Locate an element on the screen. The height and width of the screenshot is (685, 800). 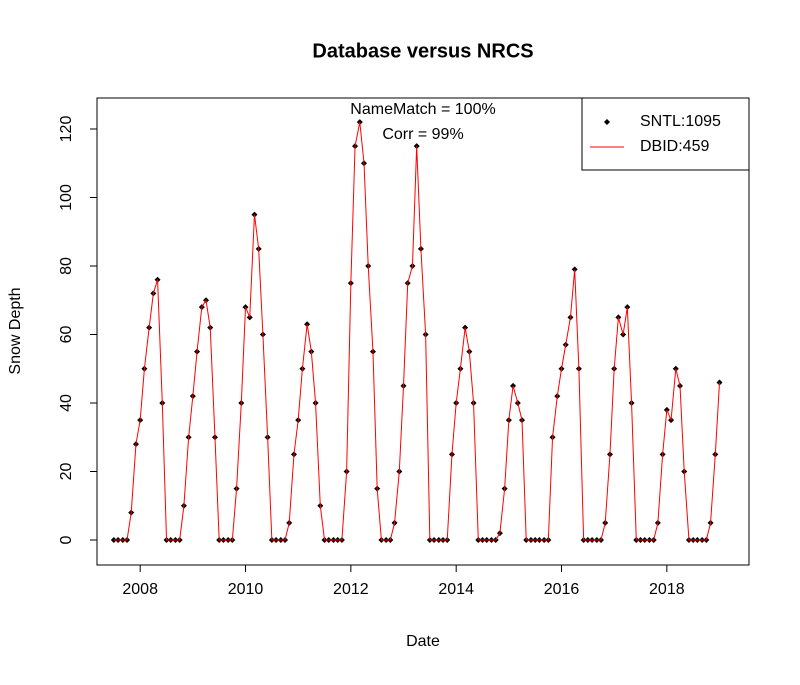
chart-title: Database versus NRCS is located at coordinates (422, 51).